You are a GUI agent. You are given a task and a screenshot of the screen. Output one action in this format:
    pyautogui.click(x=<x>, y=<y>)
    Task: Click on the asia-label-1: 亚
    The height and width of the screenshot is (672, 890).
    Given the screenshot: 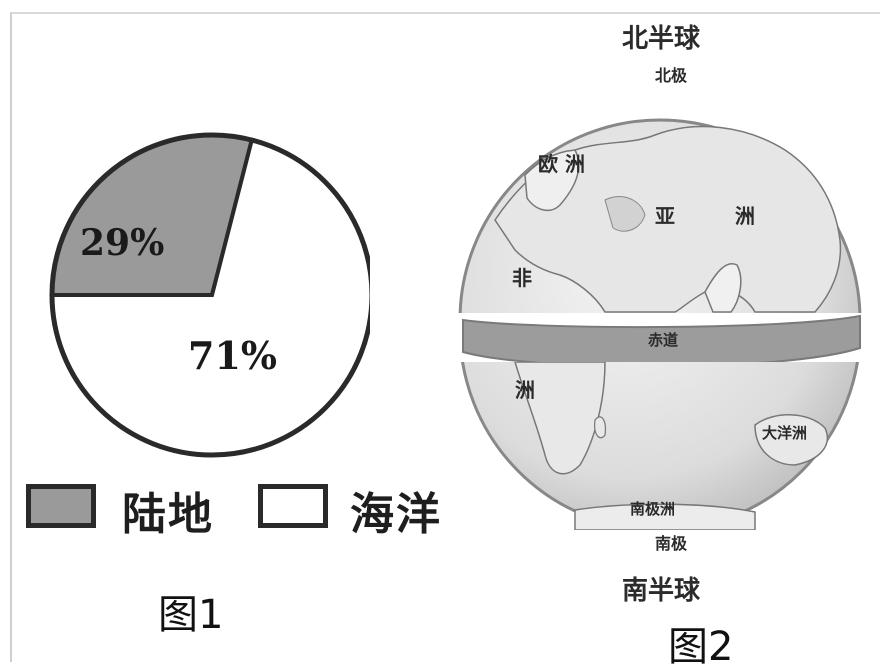 What is the action you would take?
    pyautogui.click(x=665, y=216)
    